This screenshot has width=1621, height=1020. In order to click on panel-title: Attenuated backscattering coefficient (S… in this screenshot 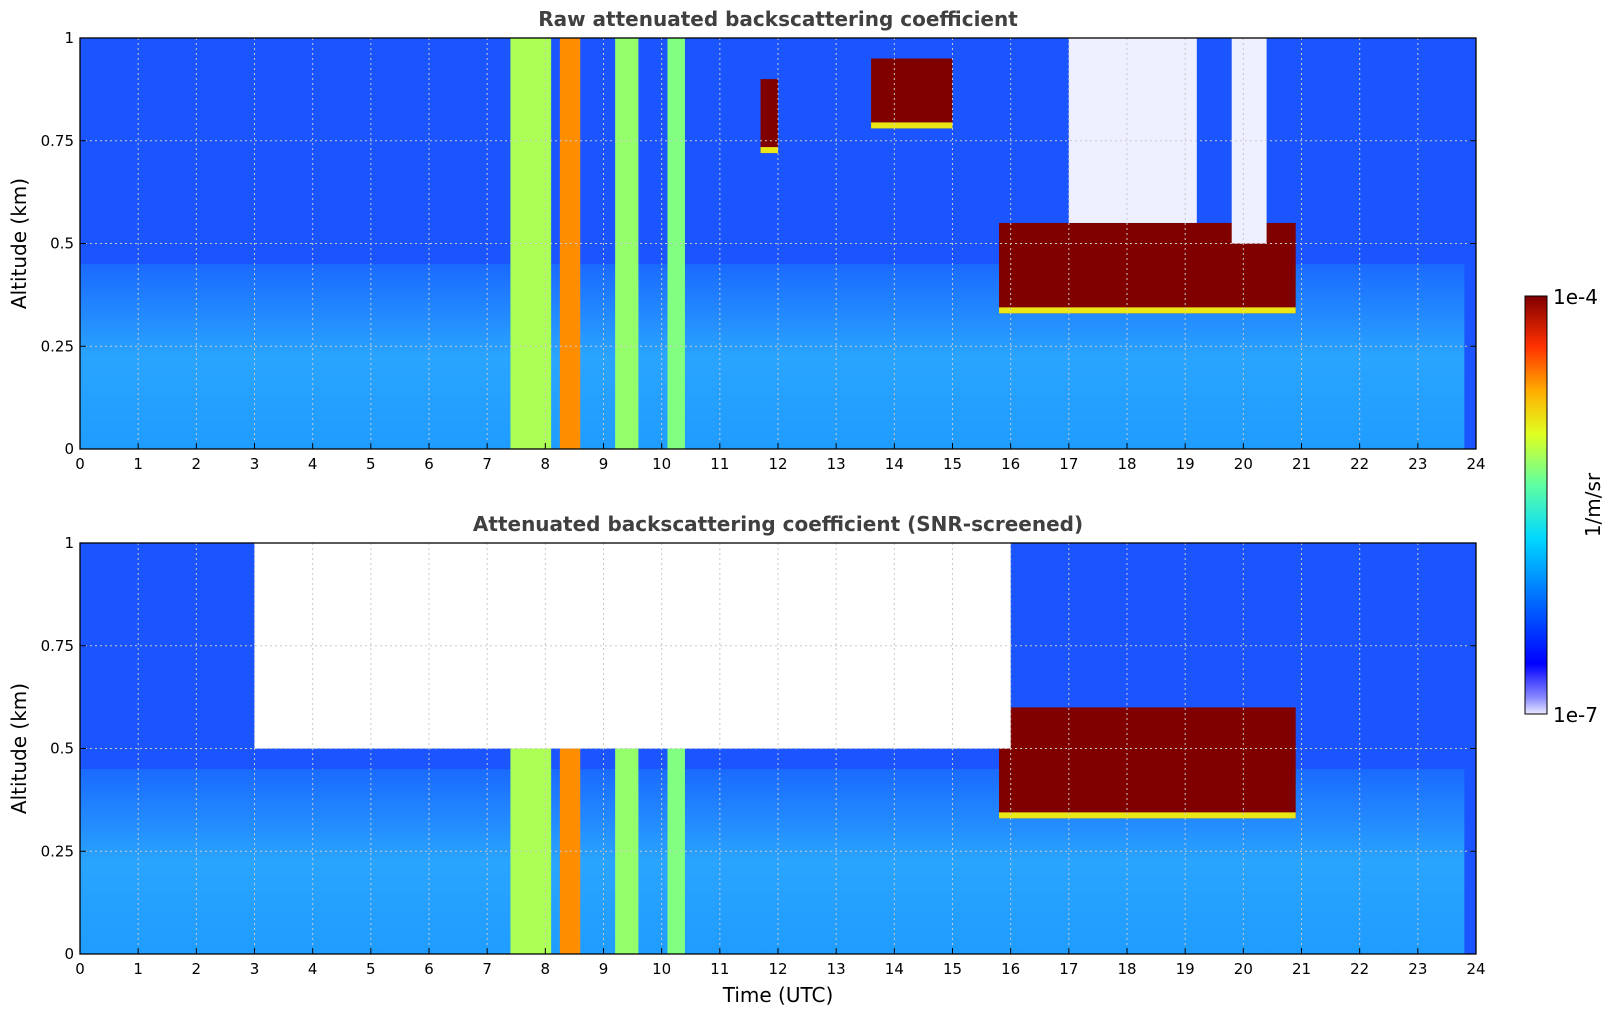, I will do `click(778, 524)`.